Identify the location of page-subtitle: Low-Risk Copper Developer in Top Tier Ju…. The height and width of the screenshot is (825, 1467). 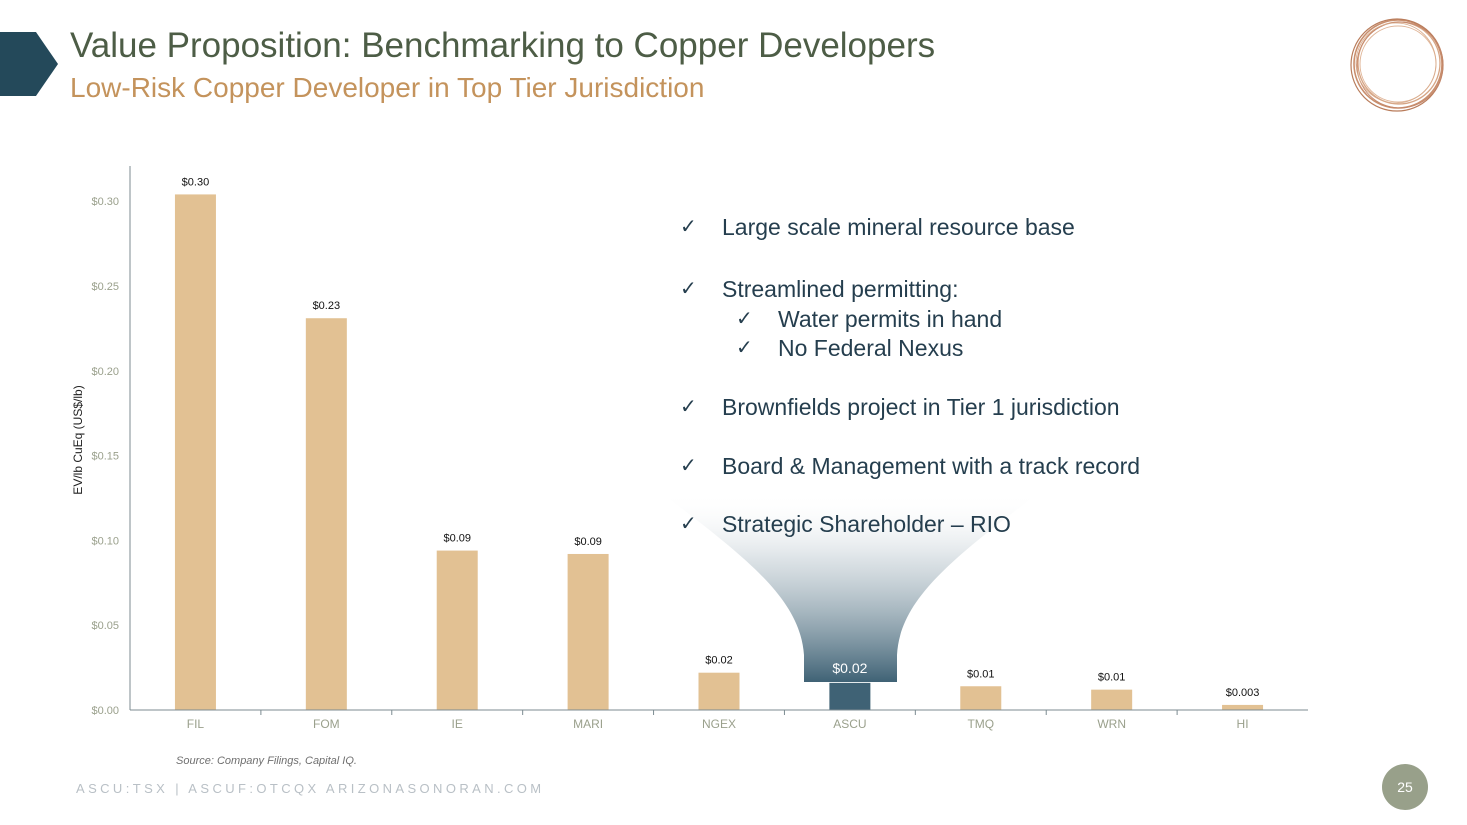
(387, 87).